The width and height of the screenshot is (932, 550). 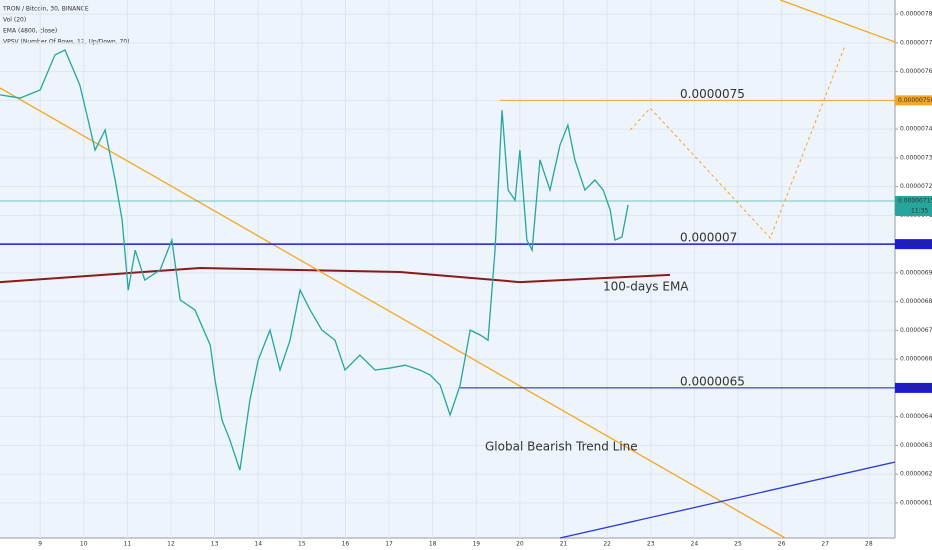 I want to click on axis-tag-label: 0.00000750, so click(x=915, y=100).